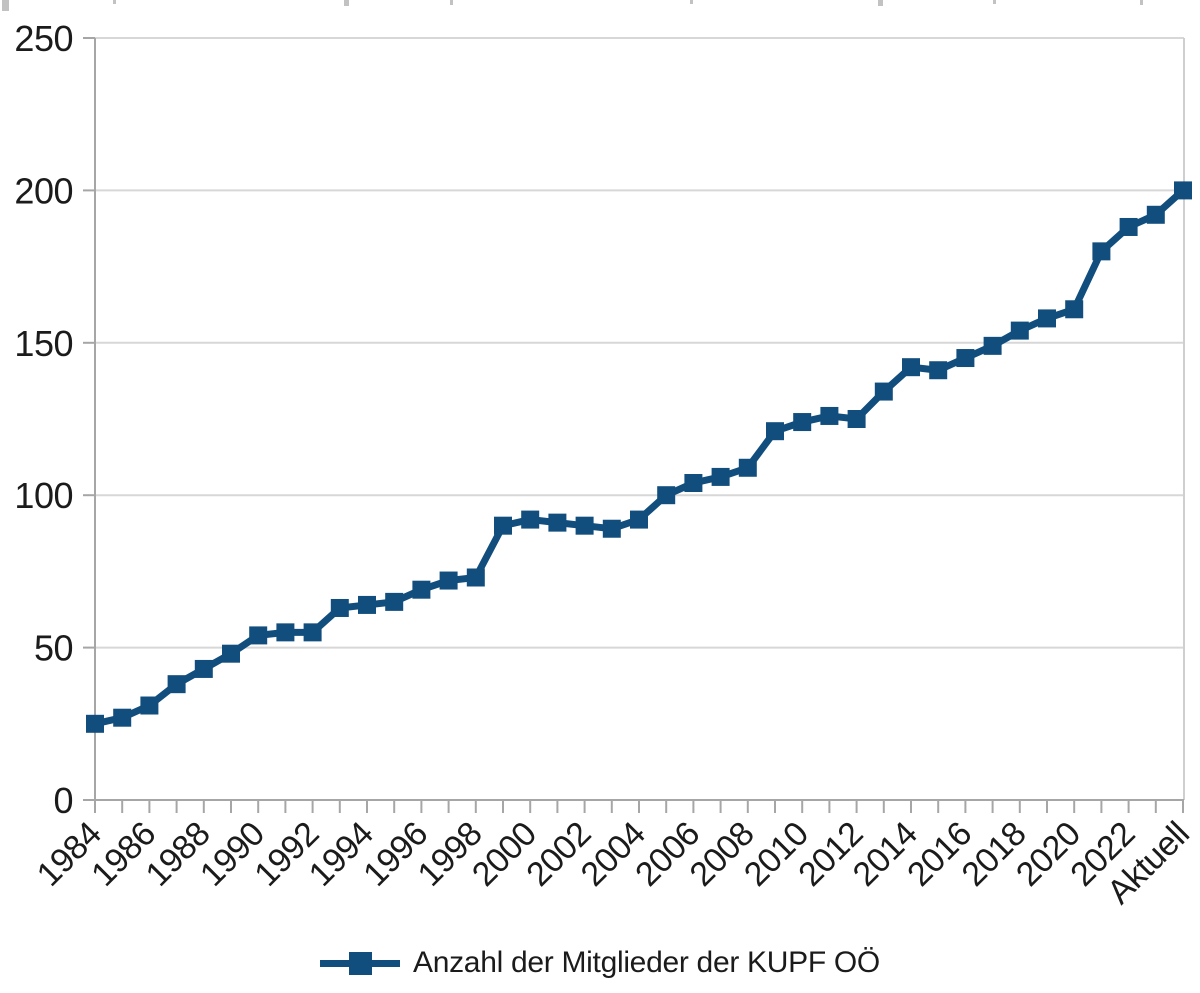 Image resolution: width=1200 pixels, height=993 pixels. Describe the element at coordinates (122, 717) in the screenshot. I see `data-point-1985` at that location.